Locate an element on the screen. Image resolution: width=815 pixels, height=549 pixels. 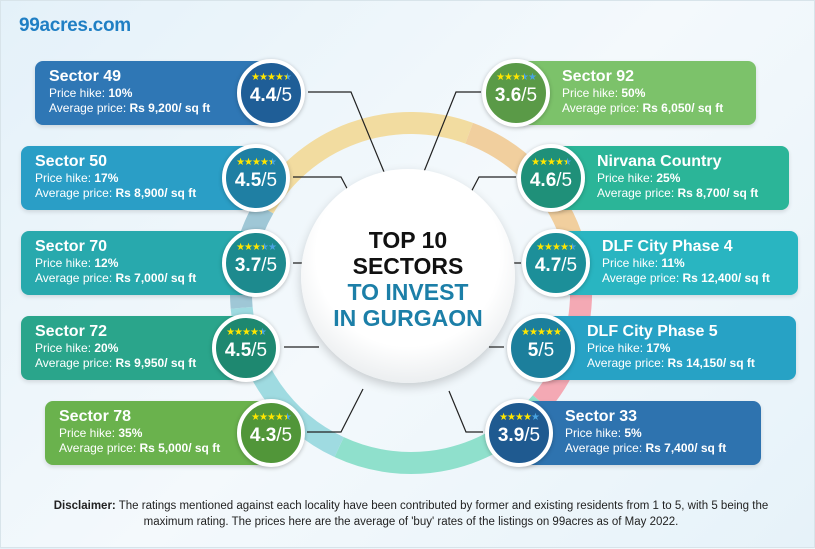
title-line-3: TO INVEST is located at coordinates (408, 292).